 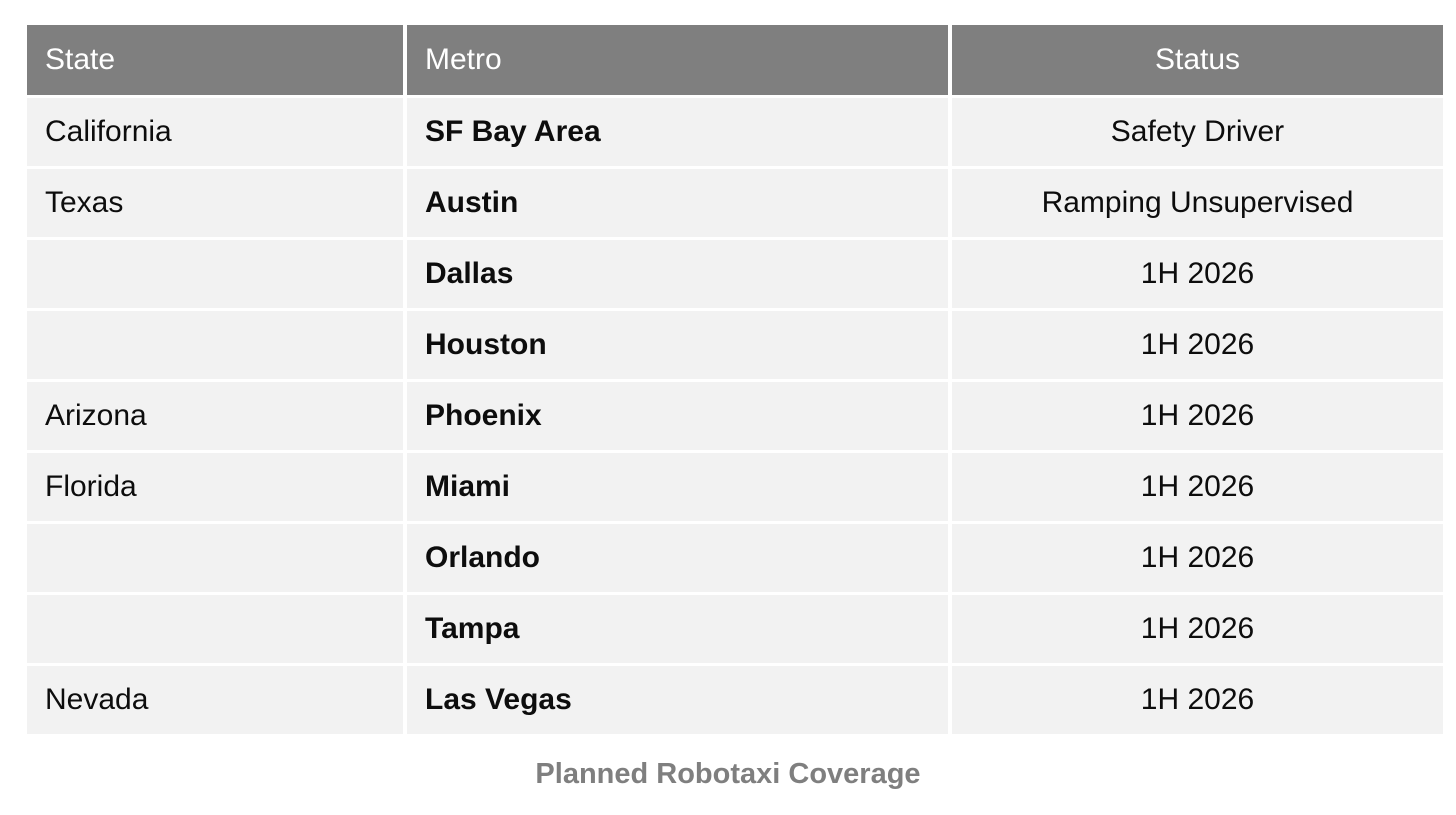 I want to click on cell-state: Florida, so click(x=215, y=487).